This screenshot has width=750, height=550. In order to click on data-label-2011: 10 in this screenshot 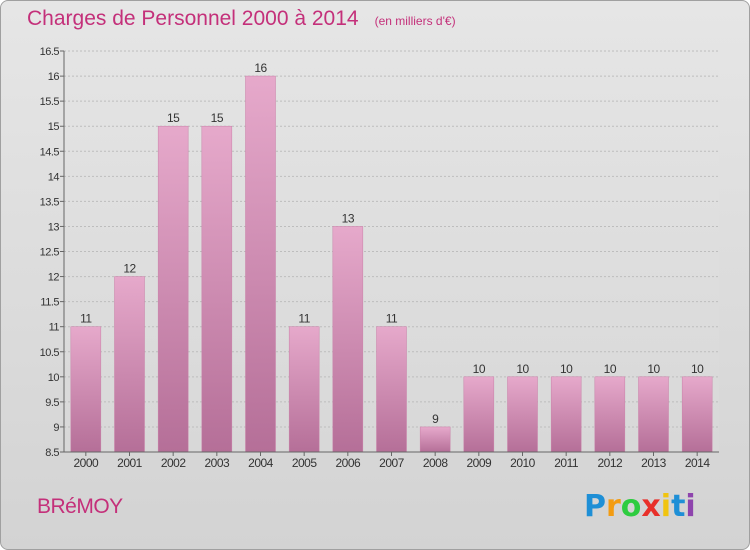, I will do `click(566, 369)`.